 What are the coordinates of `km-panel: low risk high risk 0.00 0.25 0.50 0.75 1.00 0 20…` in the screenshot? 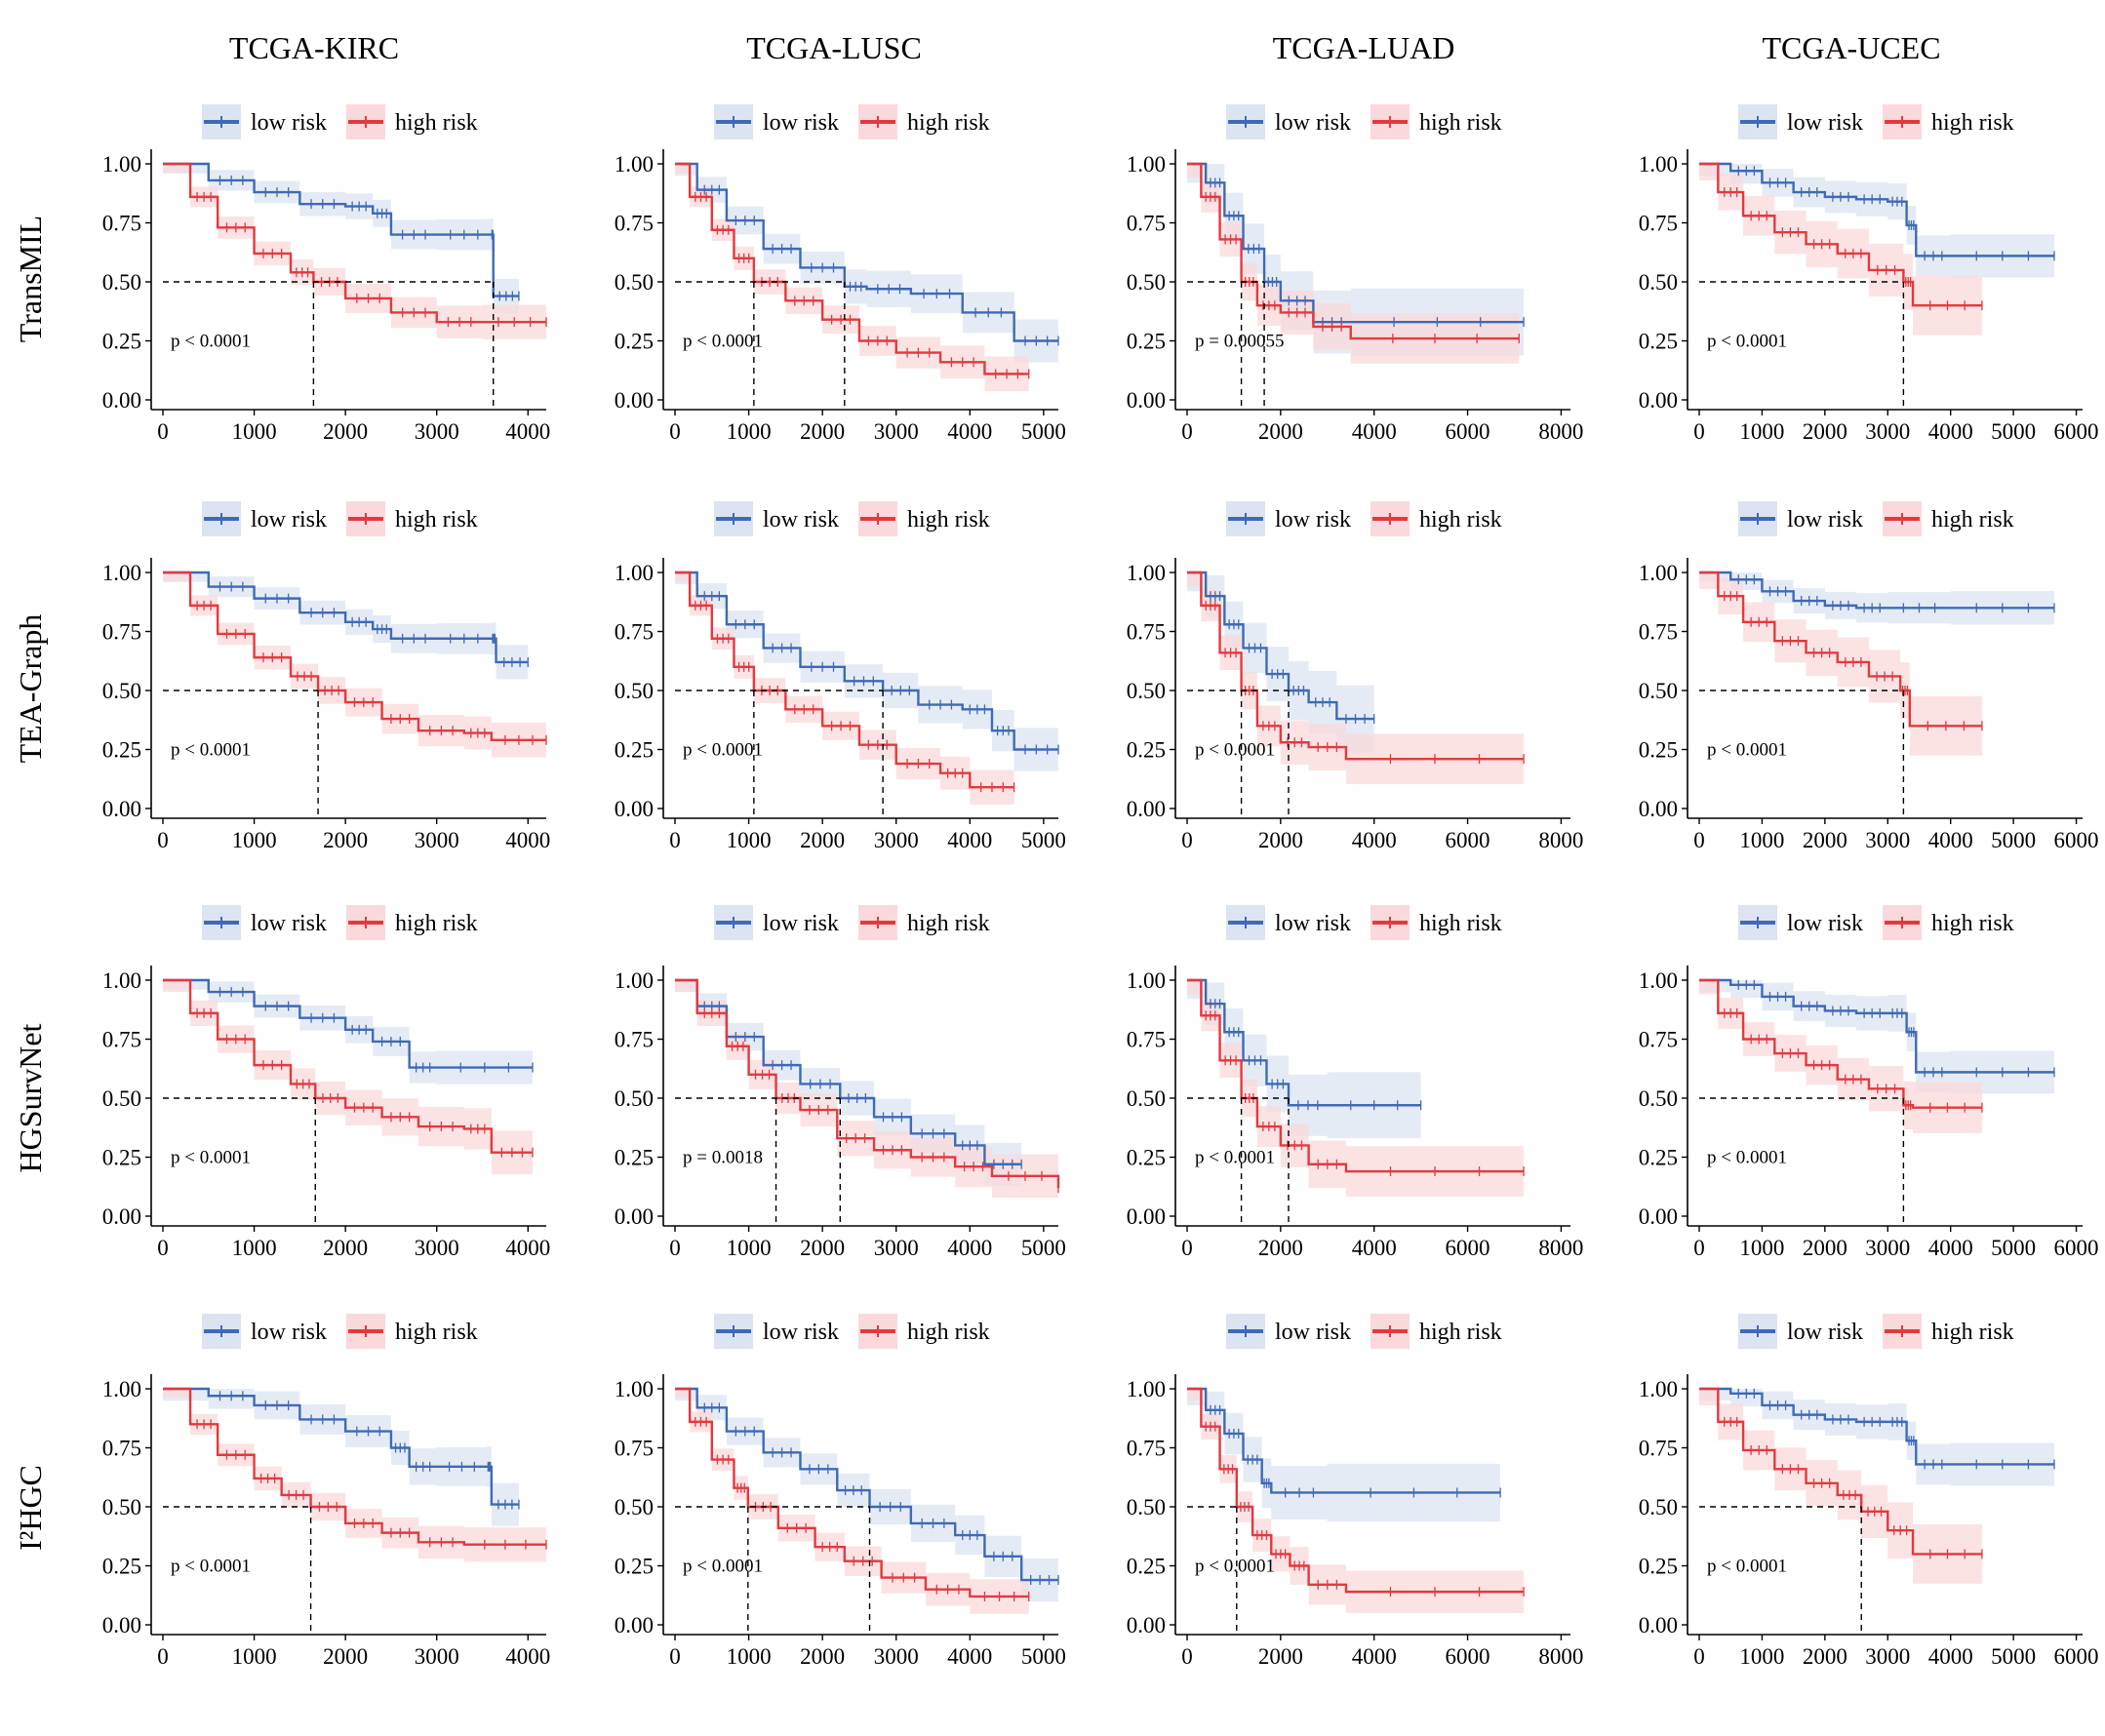 It's located at (1355, 1082).